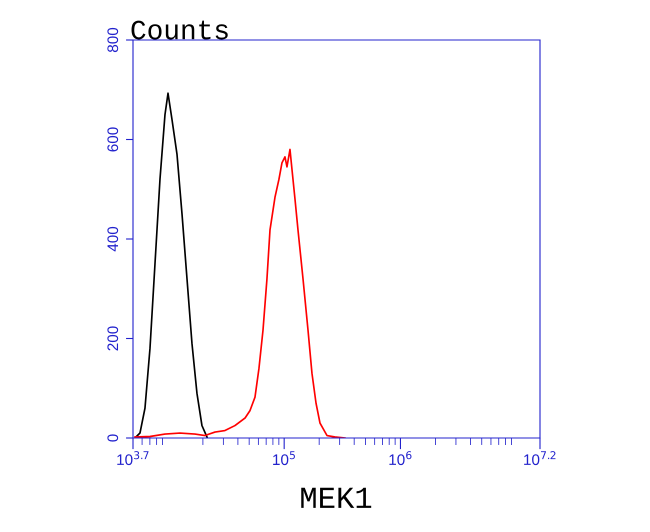 This screenshot has height=532, width=650. Describe the element at coordinates (112, 139) in the screenshot. I see `y-tick-label: 600` at that location.